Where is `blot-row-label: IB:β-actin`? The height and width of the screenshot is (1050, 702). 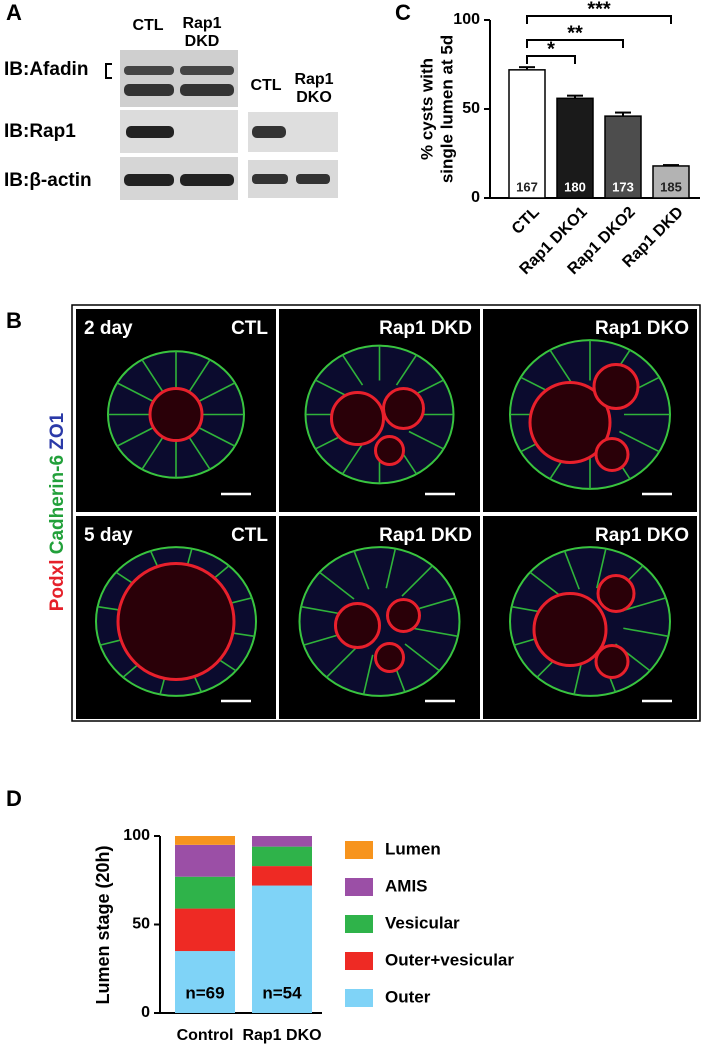
blot-row-label: IB:β-actin is located at coordinates (48, 180).